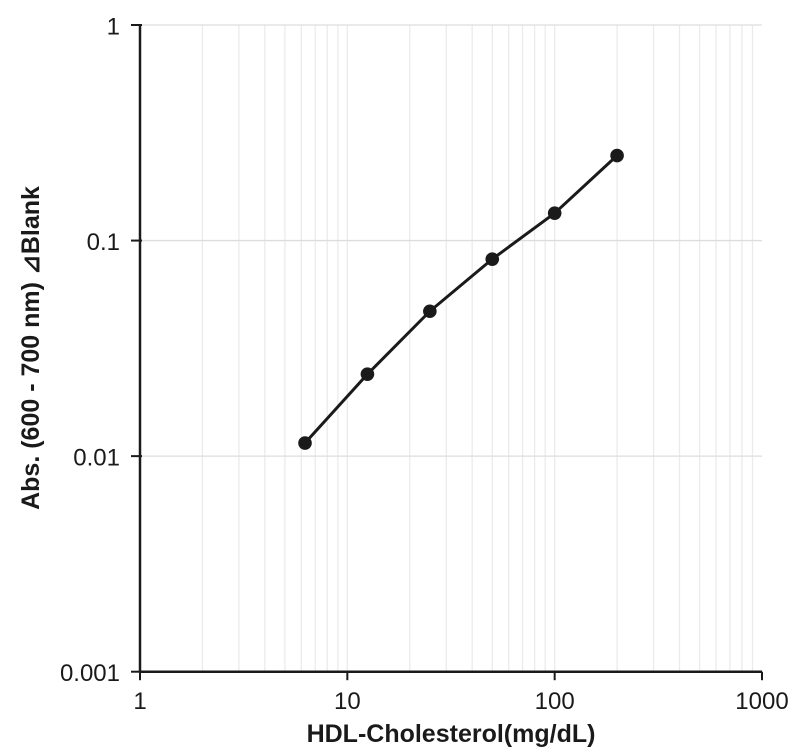 The width and height of the screenshot is (800, 756). Describe the element at coordinates (347, 701) in the screenshot. I see `x-tick-label: 10` at that location.